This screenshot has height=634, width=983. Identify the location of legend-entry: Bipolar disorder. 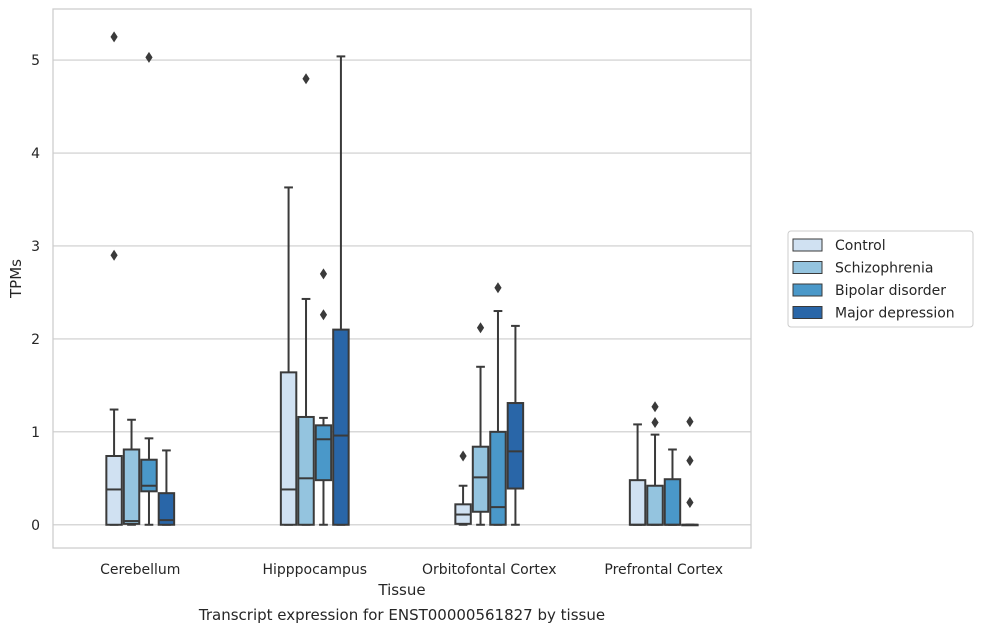
(890, 291).